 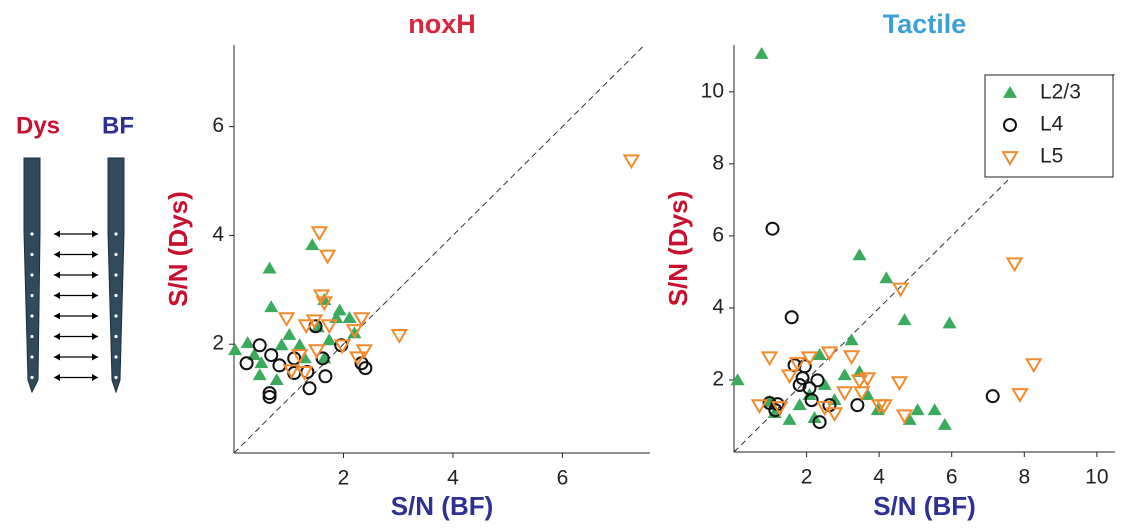 I want to click on probe-label: BF, so click(x=118, y=125).